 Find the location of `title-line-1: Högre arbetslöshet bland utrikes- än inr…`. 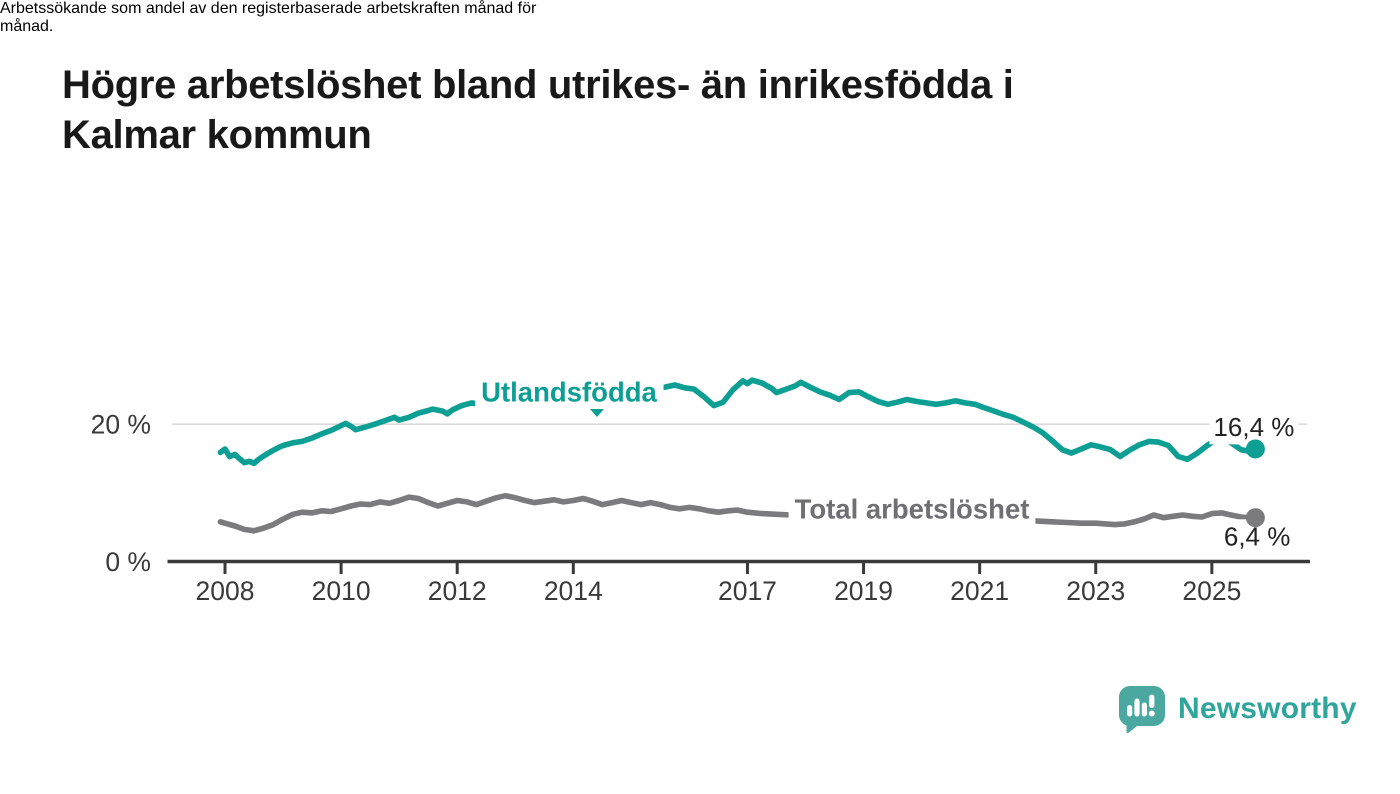

title-line-1: Högre arbetslöshet bland utrikes- än inr… is located at coordinates (538, 85).